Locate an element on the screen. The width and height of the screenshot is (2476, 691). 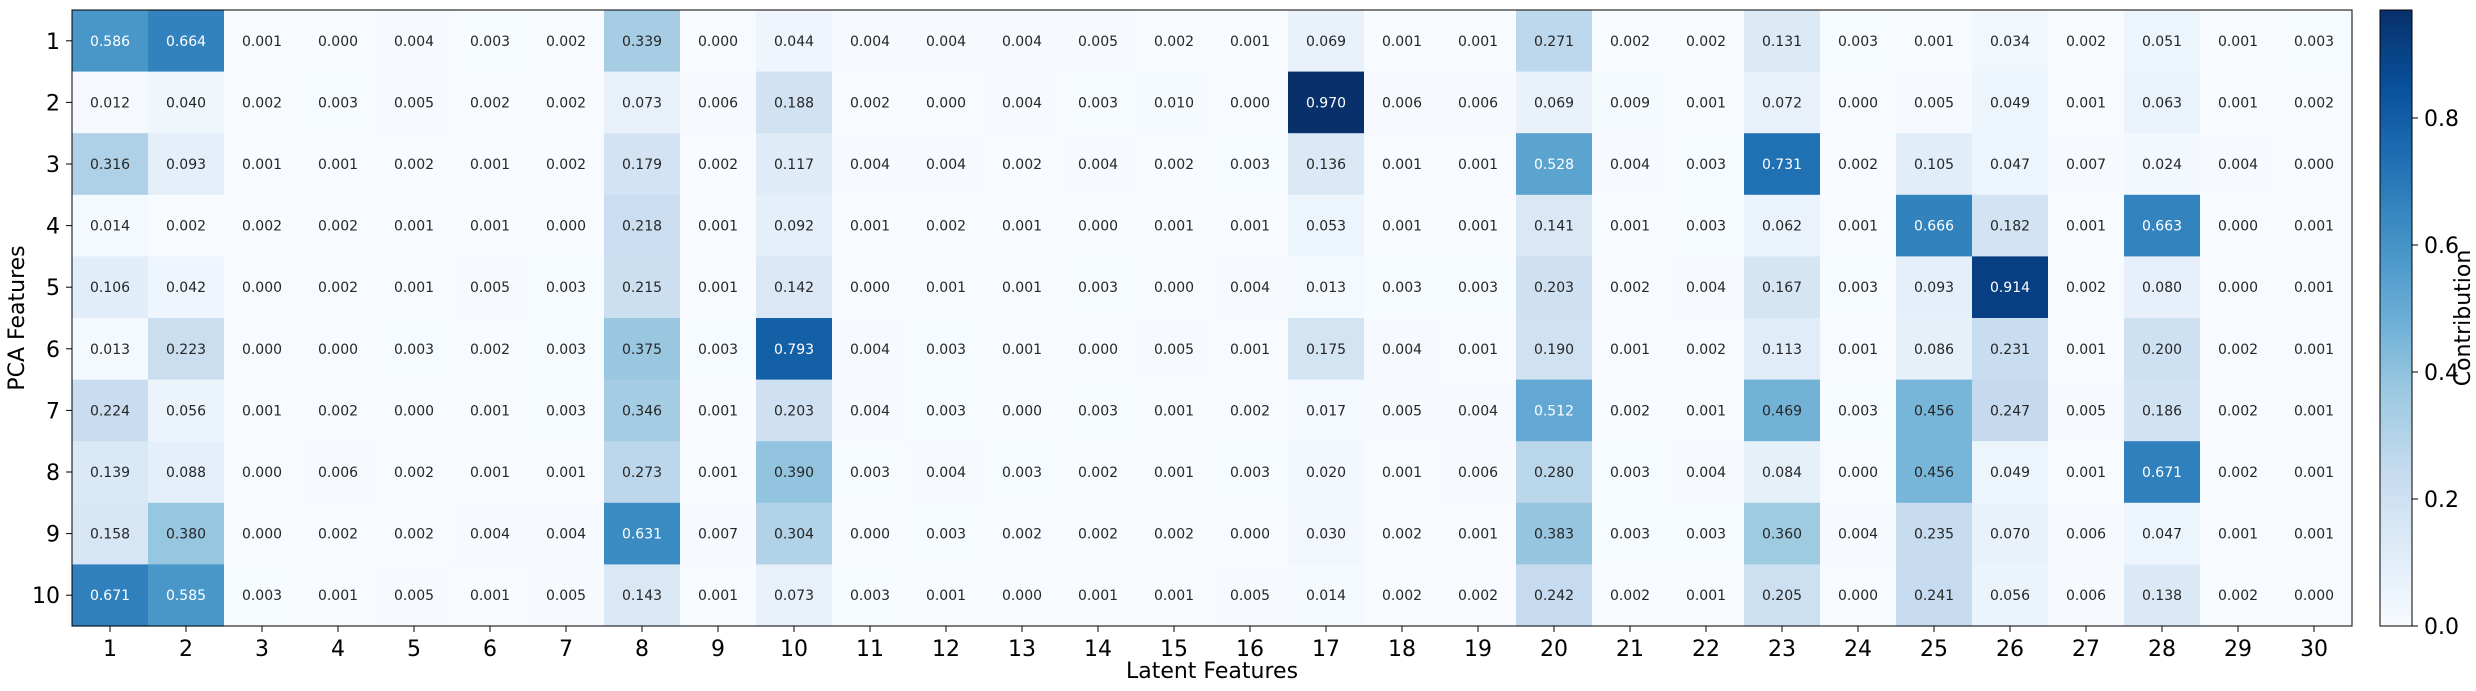
cell-value-label: 0.003 is located at coordinates (1706, 227).